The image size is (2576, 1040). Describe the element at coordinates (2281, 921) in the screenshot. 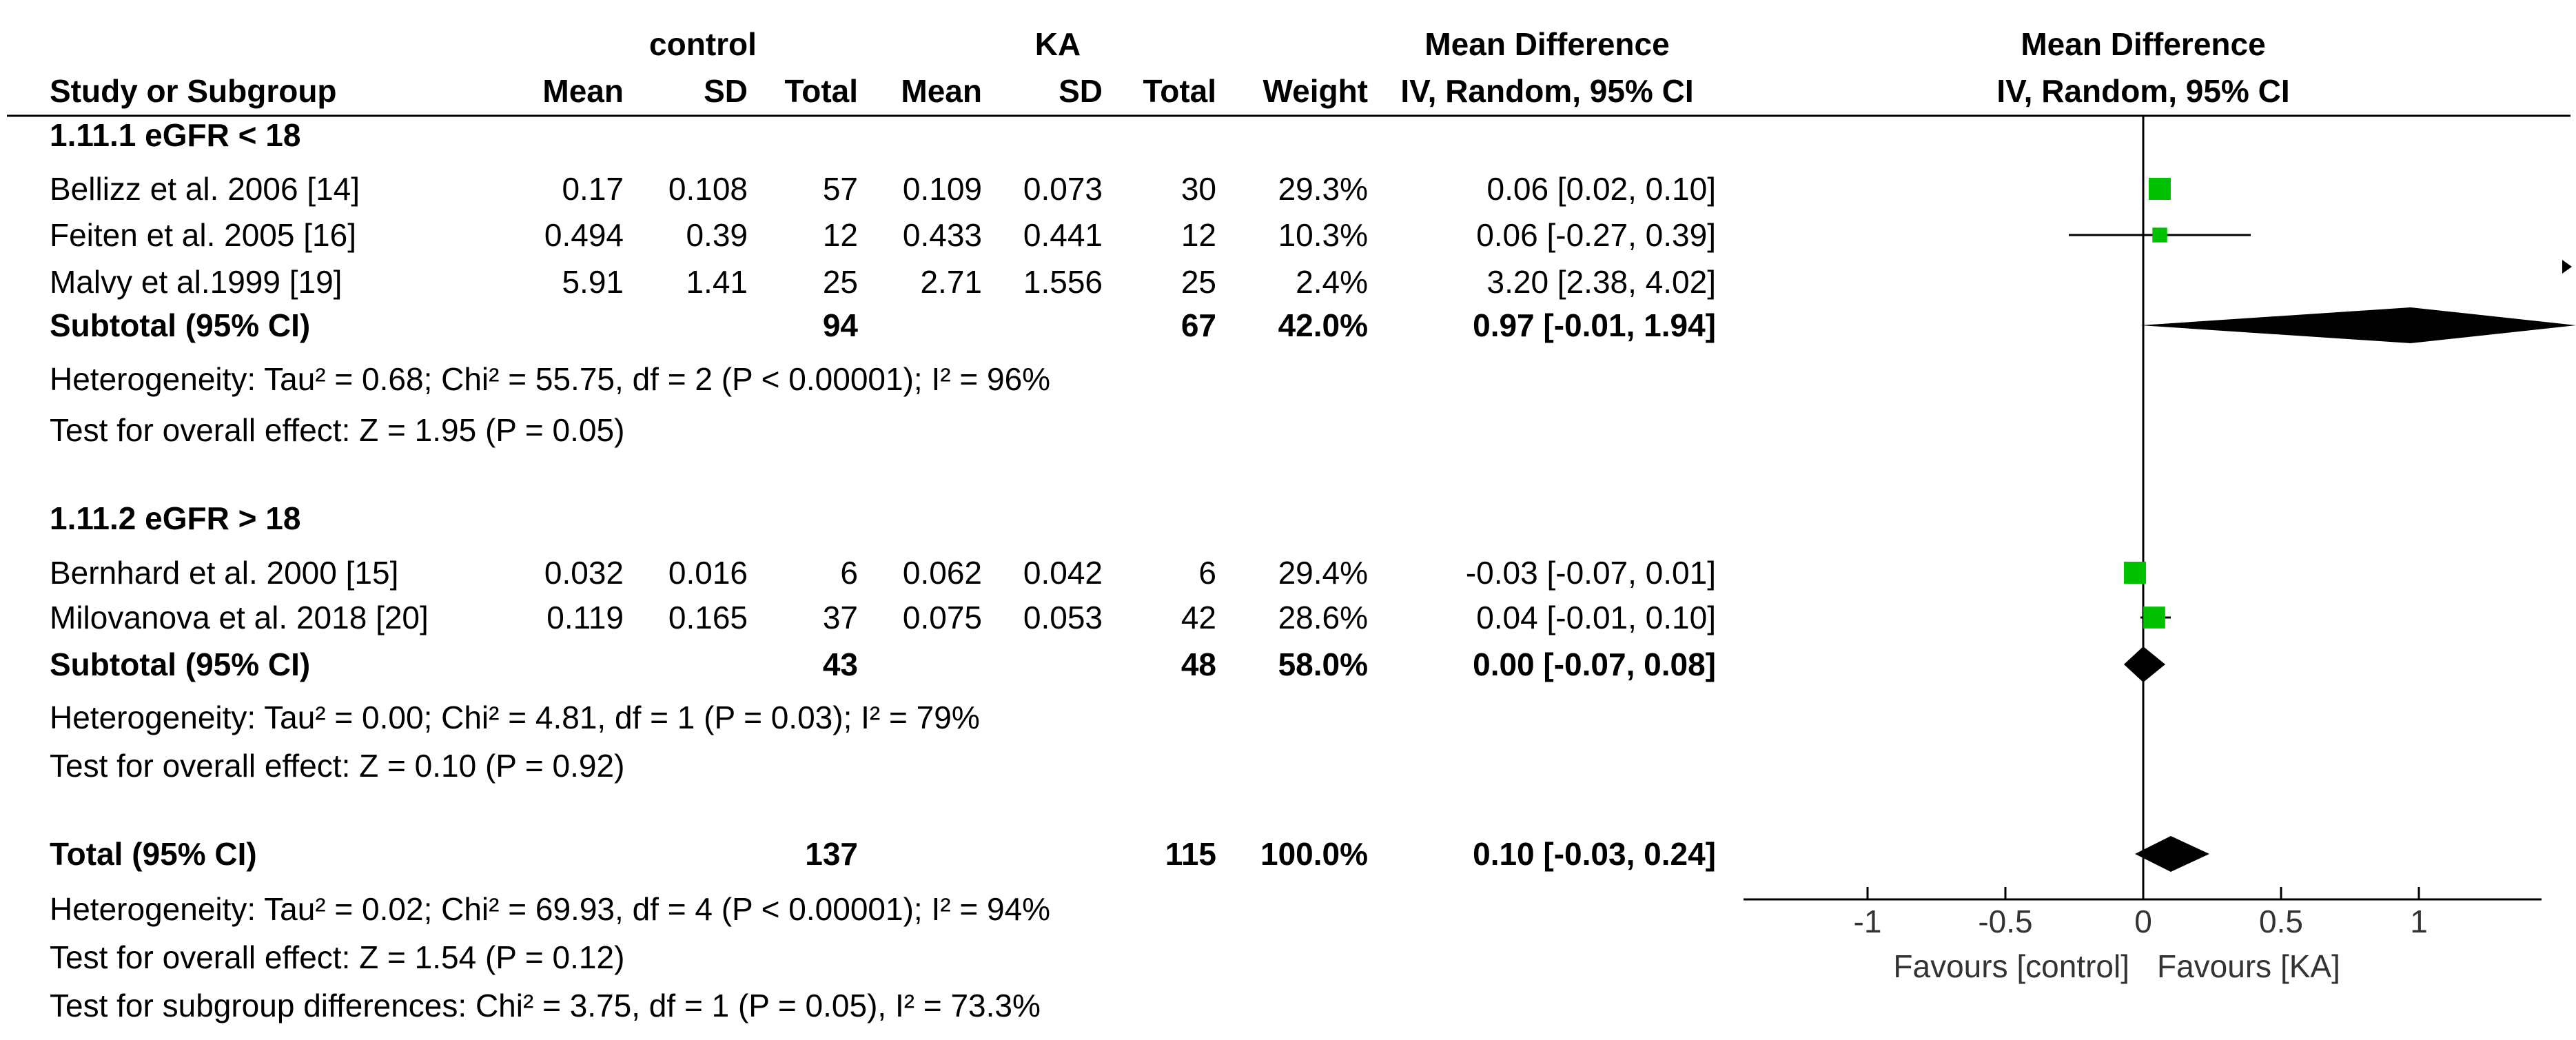

I see `x-tick-label: 0.5` at that location.